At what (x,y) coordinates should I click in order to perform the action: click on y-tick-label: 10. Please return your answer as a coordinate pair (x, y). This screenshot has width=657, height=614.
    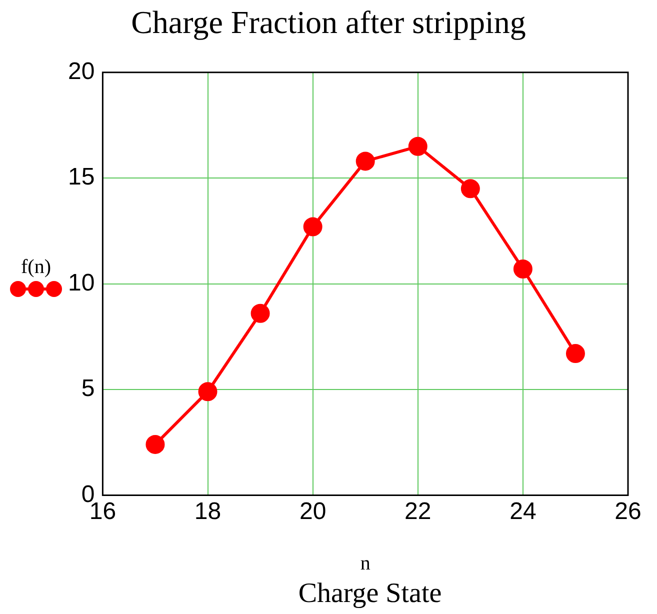
    Looking at the image, I should click on (81, 282).